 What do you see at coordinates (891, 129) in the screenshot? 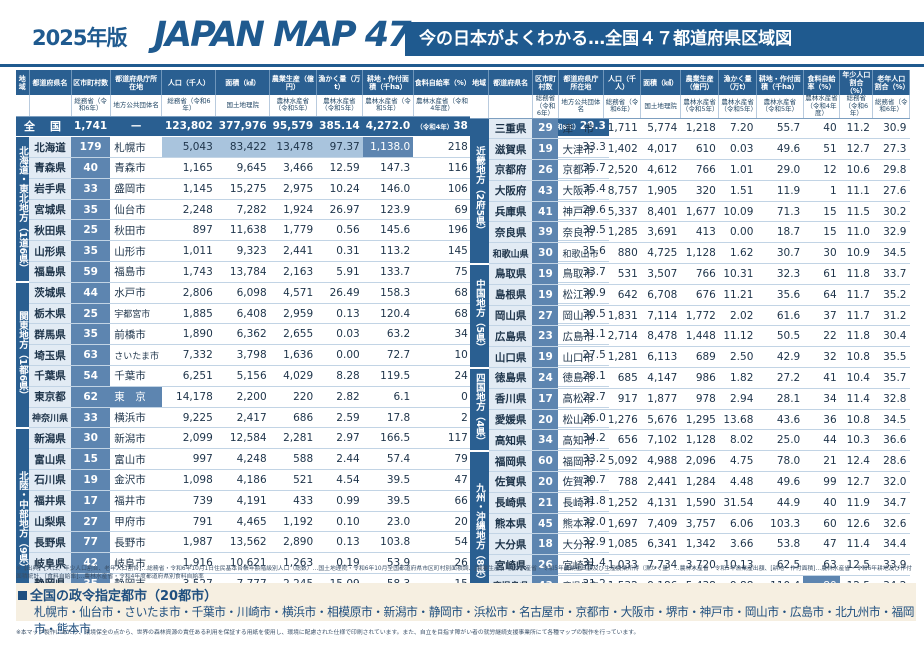
I see `cell: 30.9` at bounding box center [891, 129].